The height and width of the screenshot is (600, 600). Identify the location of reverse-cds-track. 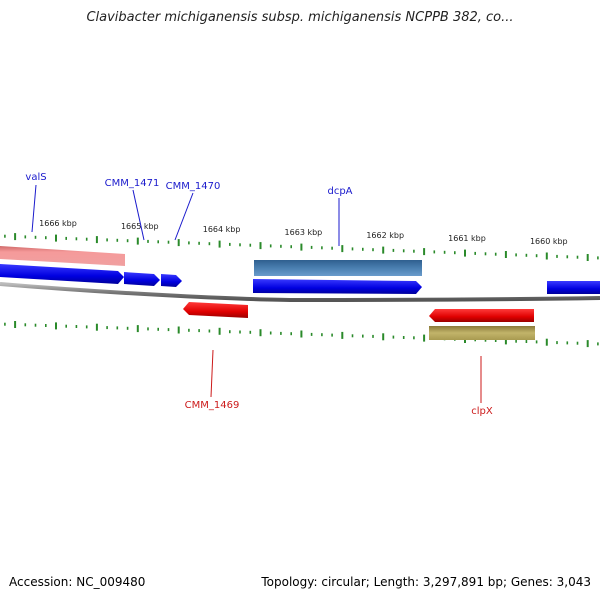
(358, 312).